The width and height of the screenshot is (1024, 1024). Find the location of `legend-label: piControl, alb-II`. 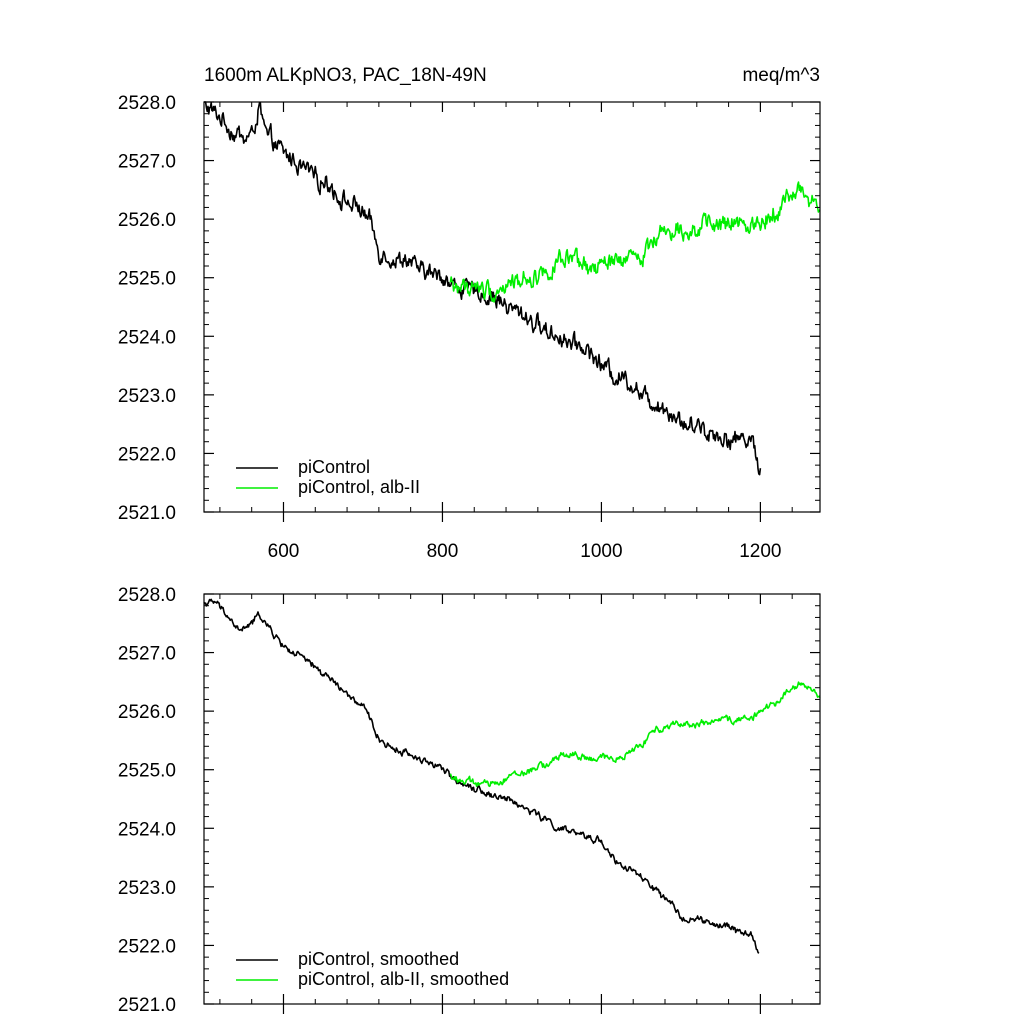

legend-label: piControl, alb-II is located at coordinates (359, 487).